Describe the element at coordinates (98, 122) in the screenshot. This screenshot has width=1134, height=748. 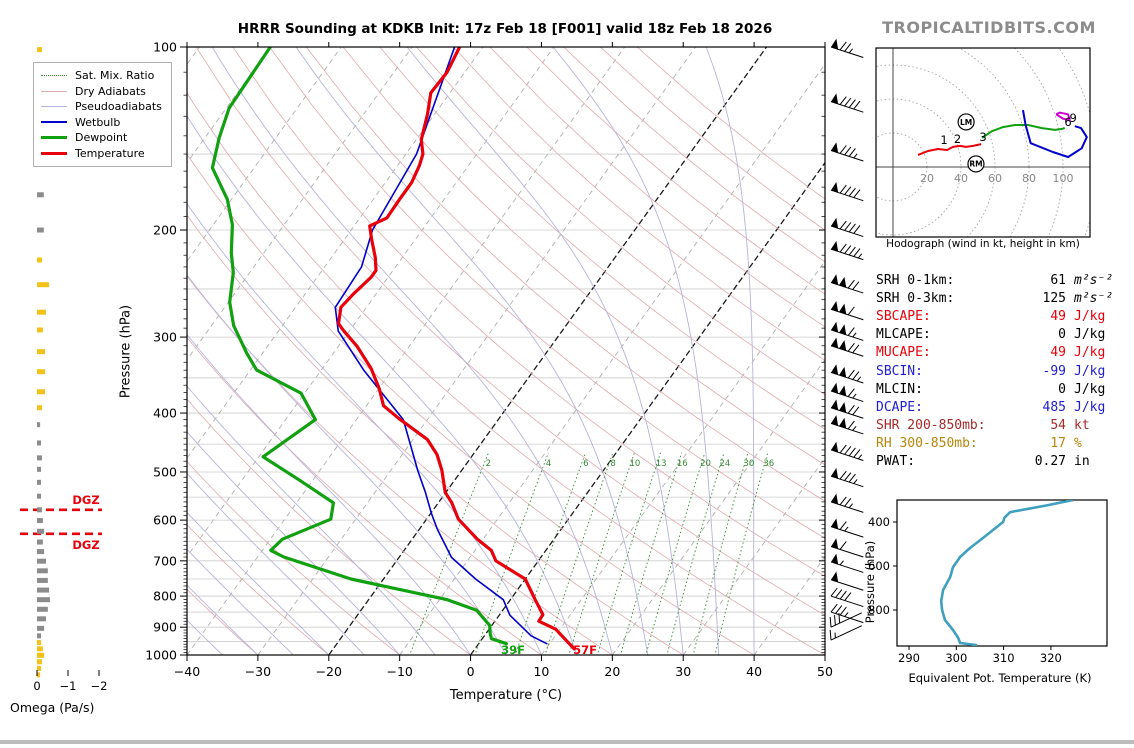
I see `legend-item-label: Wetbulb` at that location.